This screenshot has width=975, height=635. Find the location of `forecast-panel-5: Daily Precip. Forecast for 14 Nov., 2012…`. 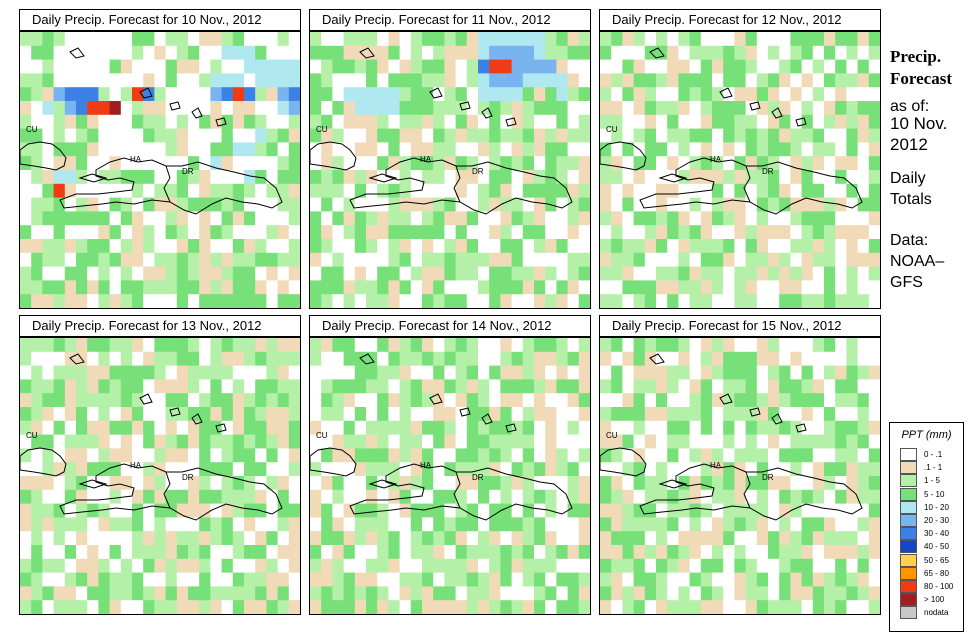

forecast-panel-5: Daily Precip. Forecast for 14 Nov., 2012… is located at coordinates (450, 465).